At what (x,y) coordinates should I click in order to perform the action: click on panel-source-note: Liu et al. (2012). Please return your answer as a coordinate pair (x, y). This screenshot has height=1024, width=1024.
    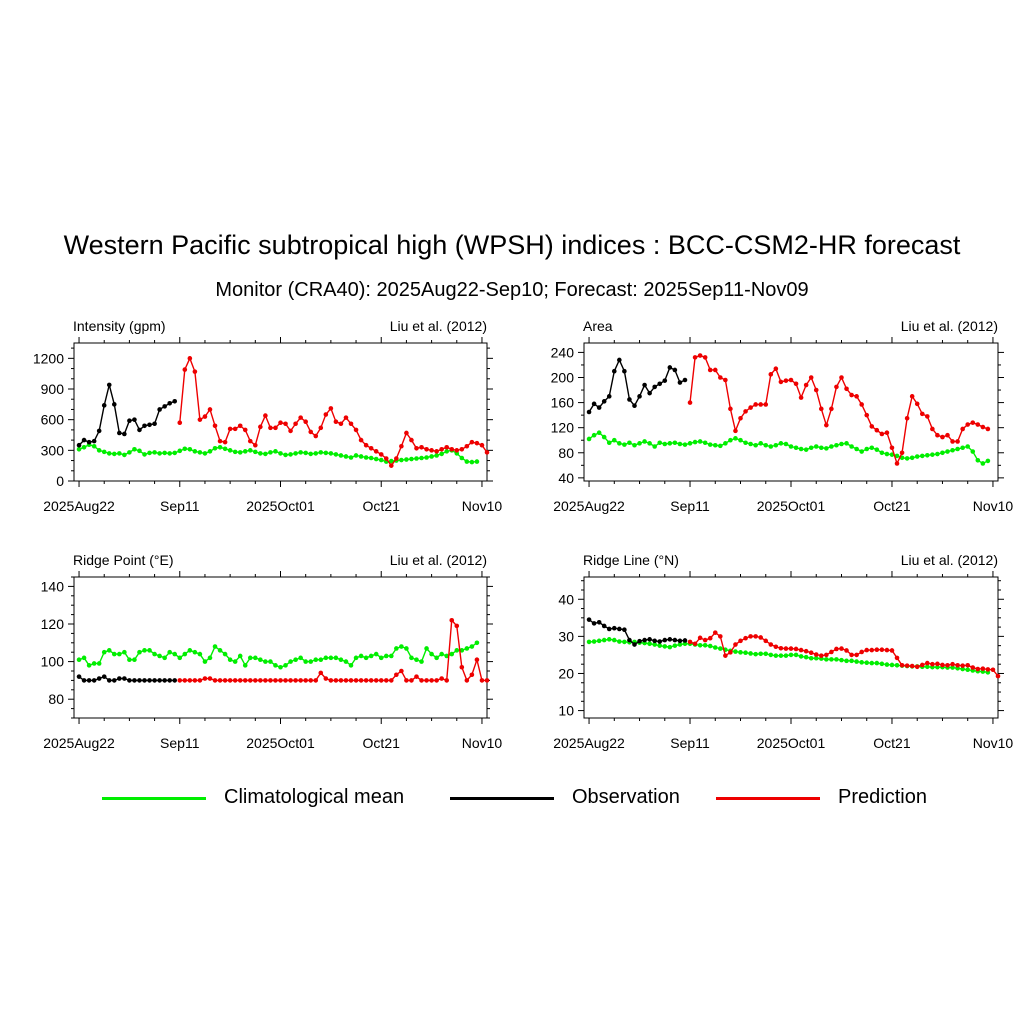
    Looking at the image, I should click on (438, 560).